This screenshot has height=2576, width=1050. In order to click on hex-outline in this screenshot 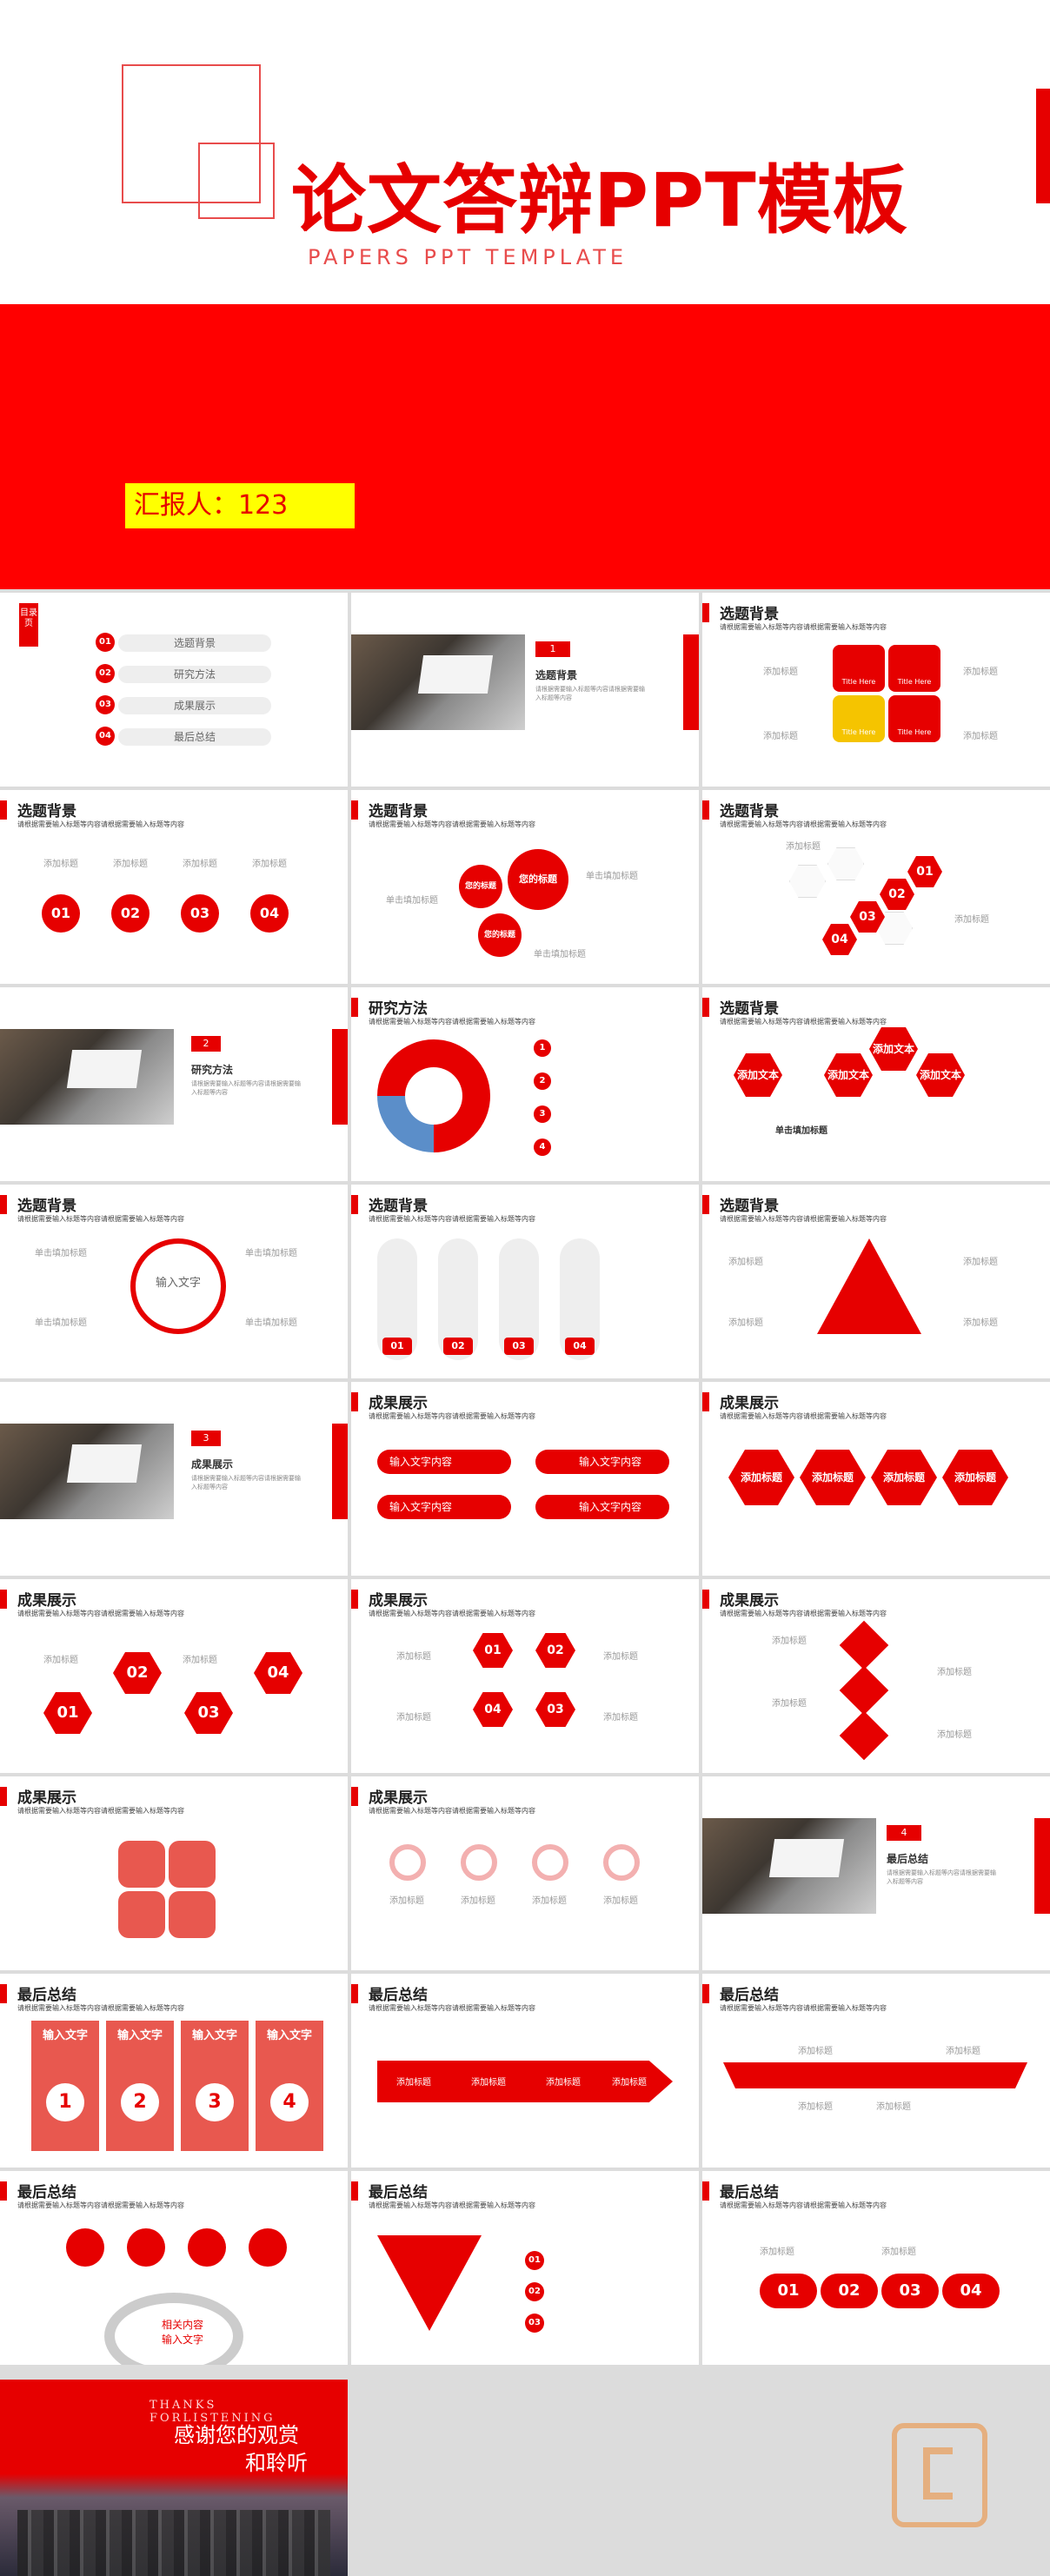, I will do `click(807, 881)`.